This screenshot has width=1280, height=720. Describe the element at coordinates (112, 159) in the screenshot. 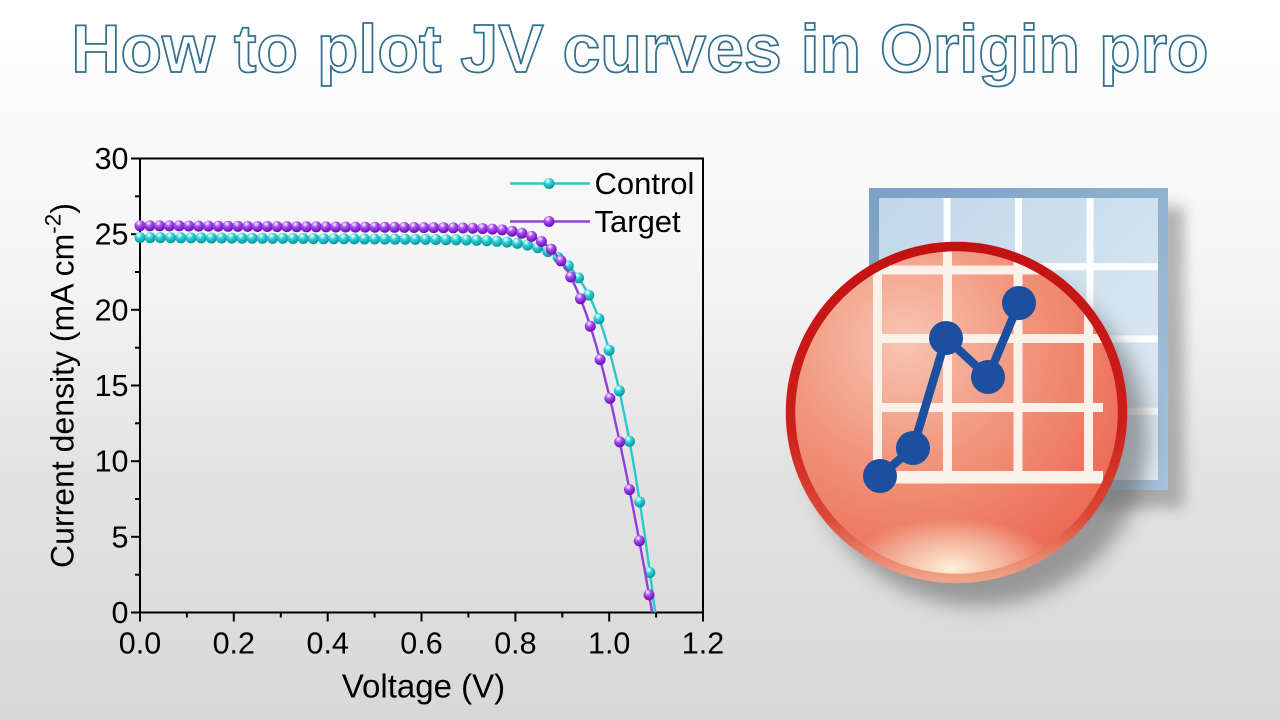

I see `svg-text: 30` at that location.